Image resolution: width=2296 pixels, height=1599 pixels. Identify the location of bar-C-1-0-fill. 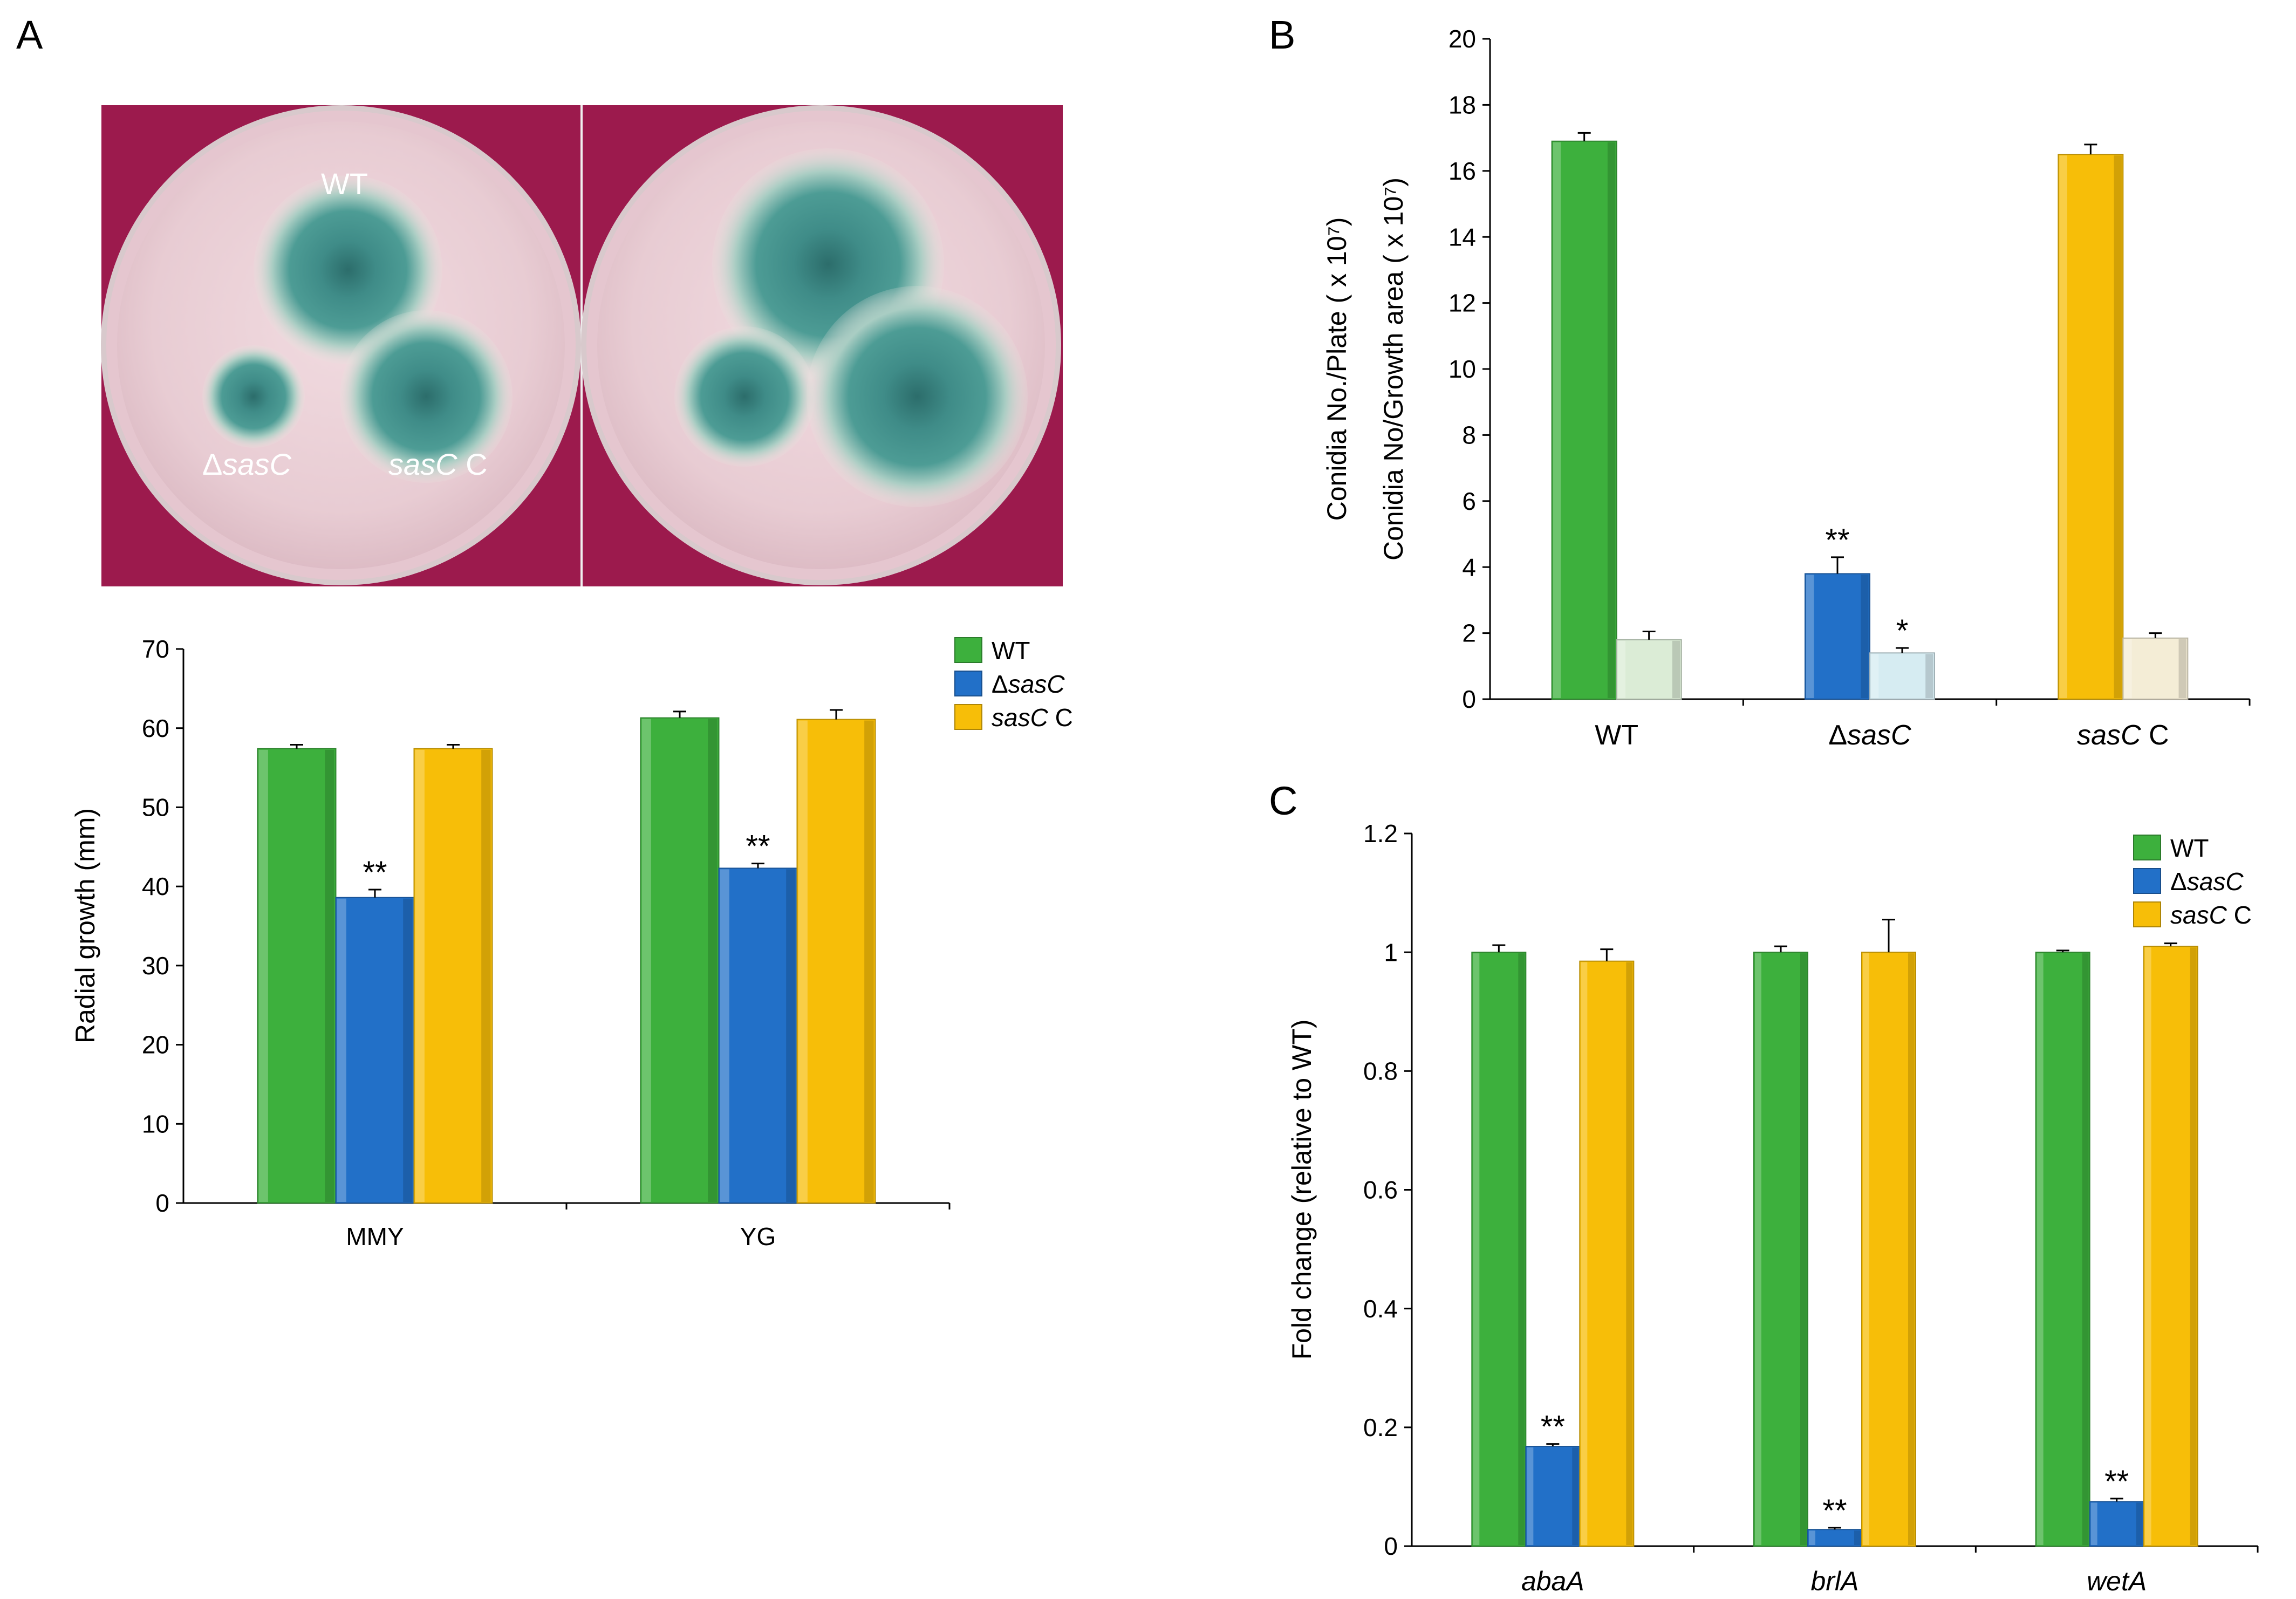
(1780, 1250).